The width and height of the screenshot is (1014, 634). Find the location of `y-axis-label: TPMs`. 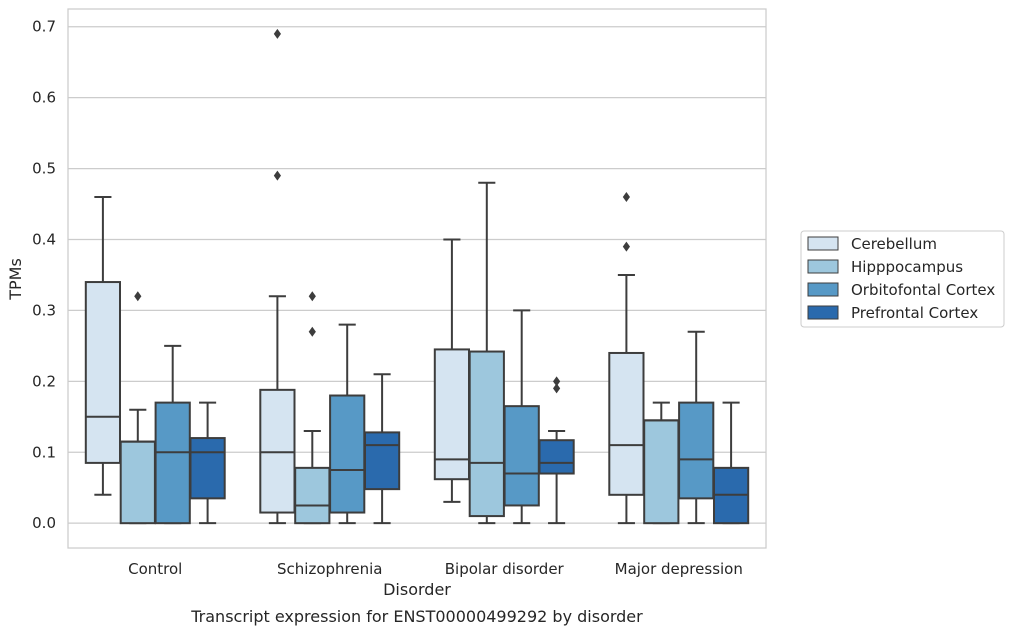

y-axis-label: TPMs is located at coordinates (15, 279).